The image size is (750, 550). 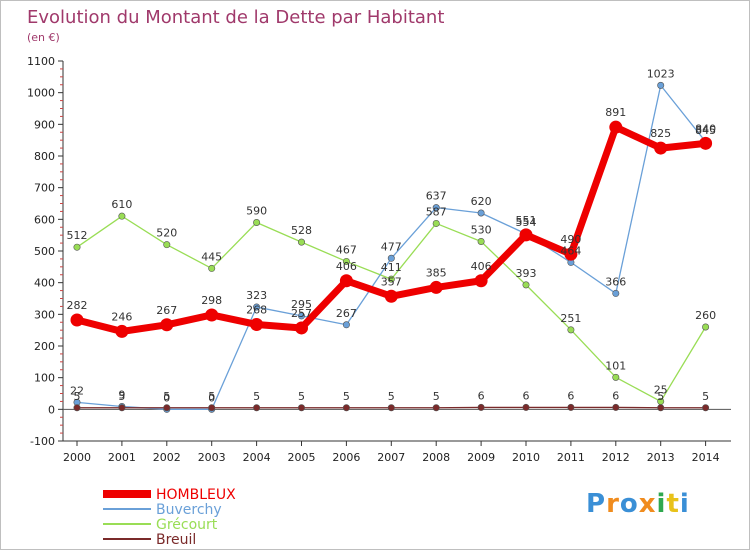 What do you see at coordinates (616, 457) in the screenshot?
I see `x-tick-label: 2012` at bounding box center [616, 457].